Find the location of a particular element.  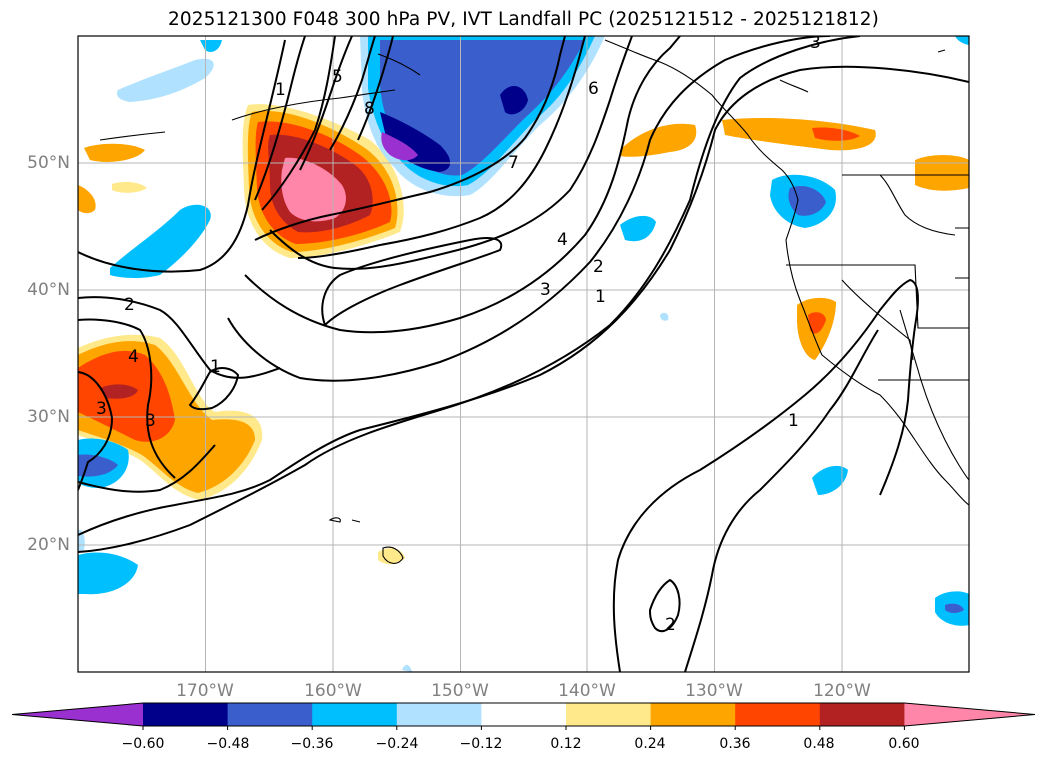

colorbar is located at coordinates (523, 716).